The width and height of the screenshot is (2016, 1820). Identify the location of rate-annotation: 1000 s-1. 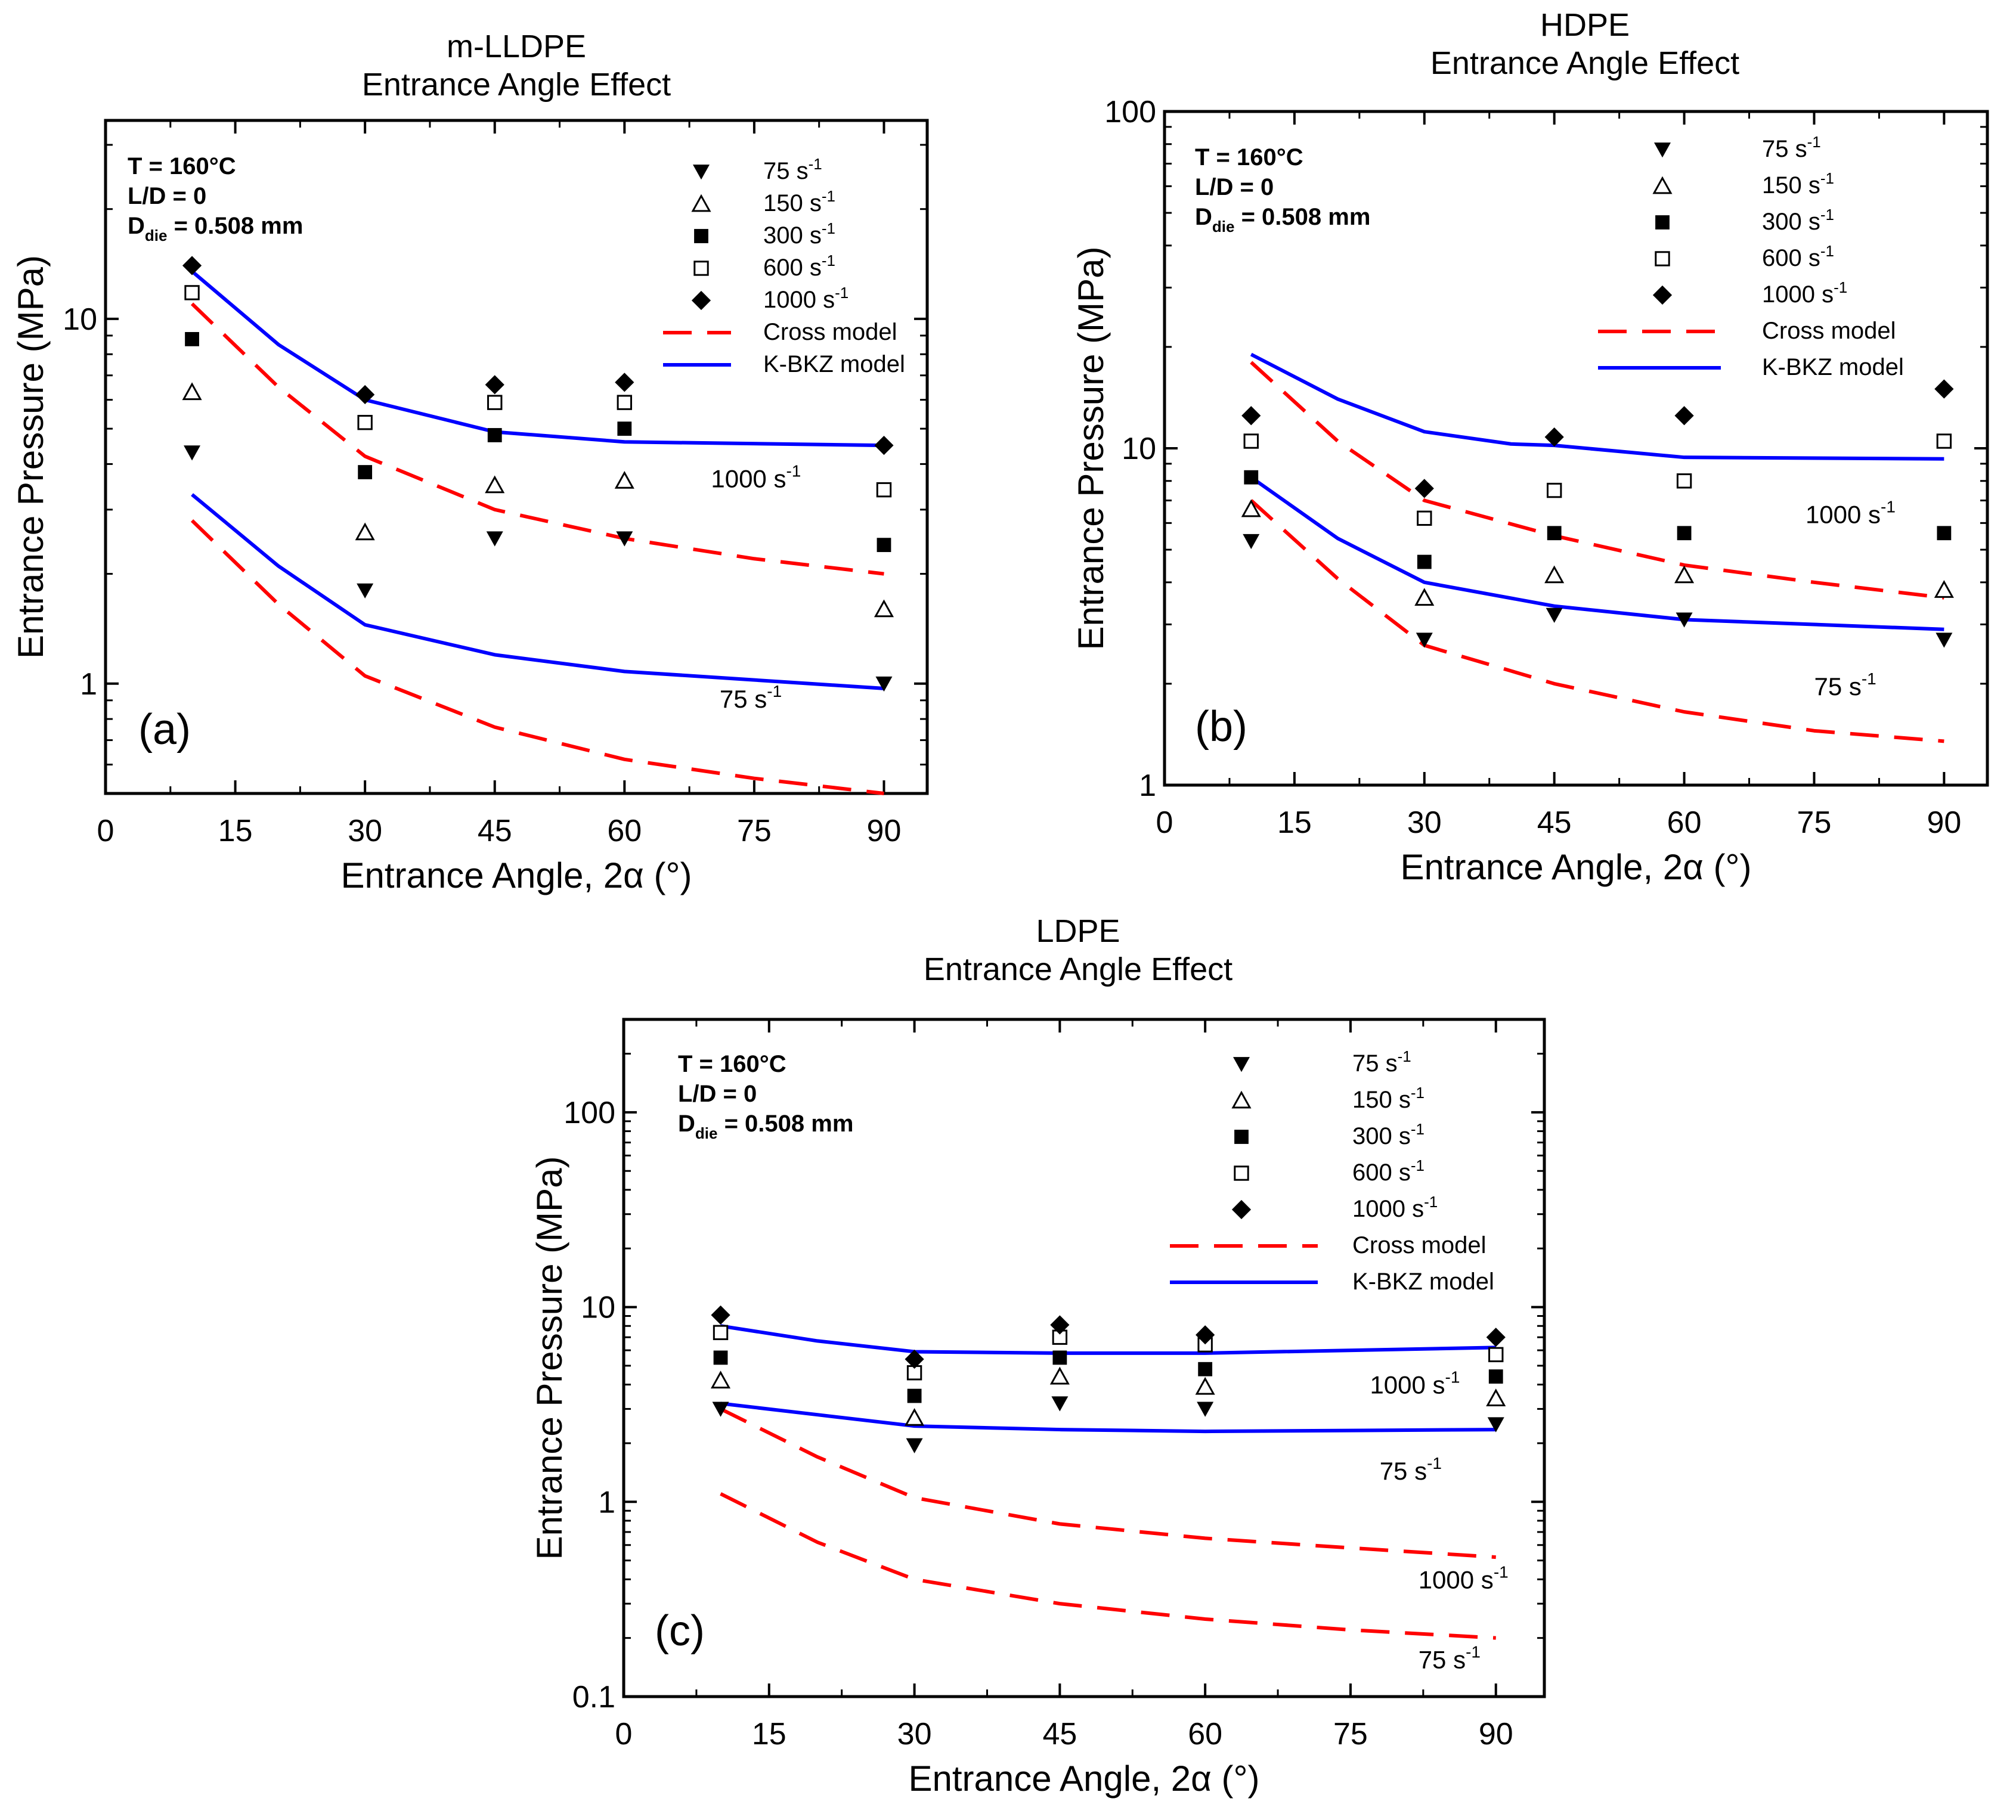
(756, 477).